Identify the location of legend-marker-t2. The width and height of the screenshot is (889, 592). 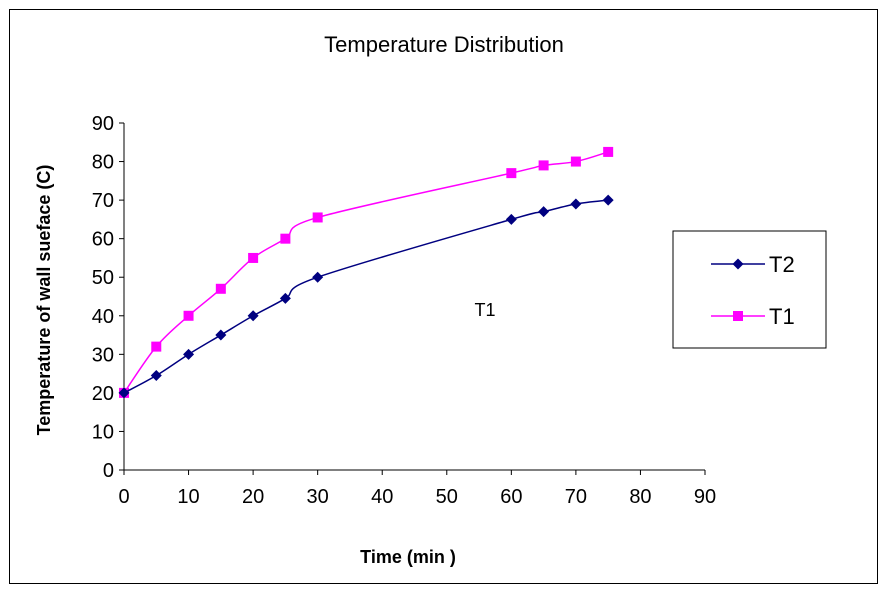
(738, 264).